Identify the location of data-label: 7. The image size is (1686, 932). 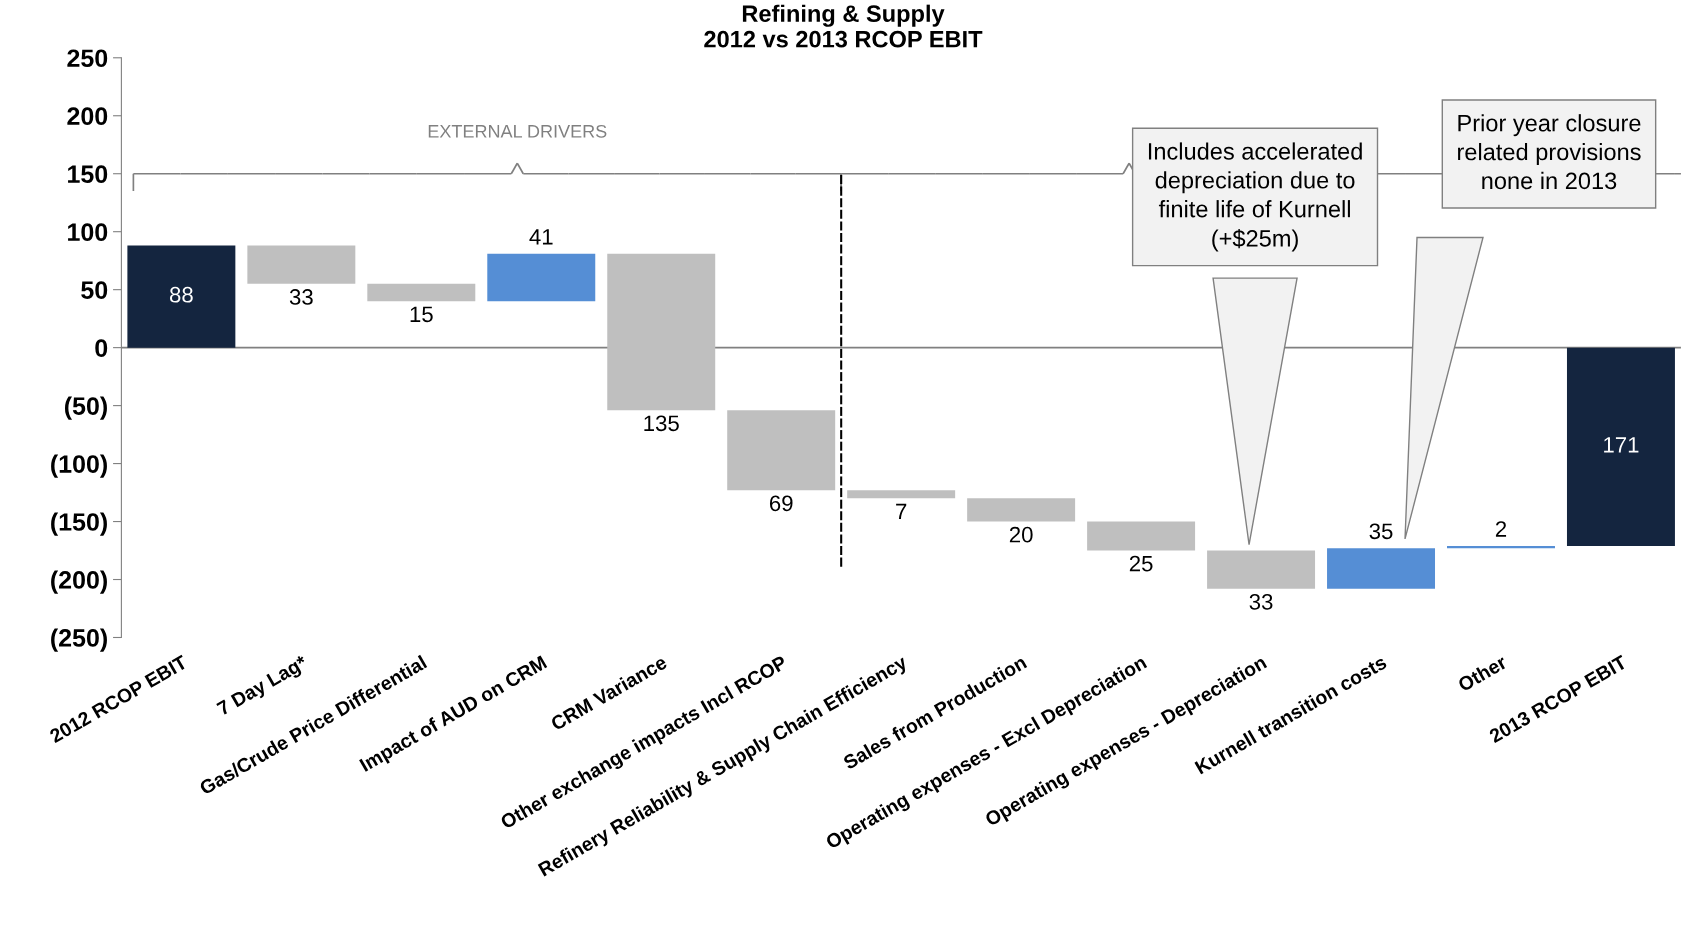
(901, 511).